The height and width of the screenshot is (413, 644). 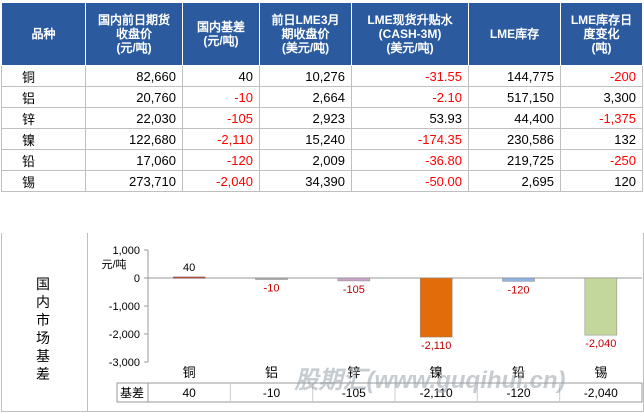 I want to click on category-label-3: 镍, so click(x=436, y=372).